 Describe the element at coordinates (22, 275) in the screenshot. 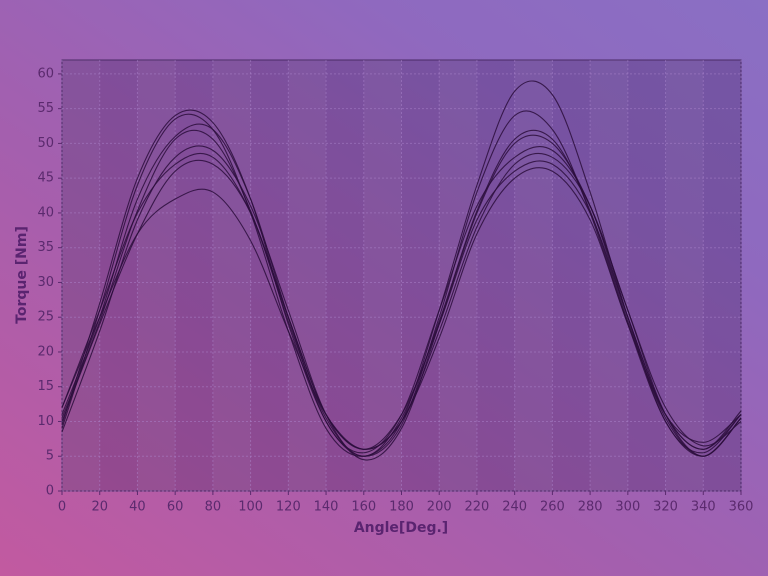

I see `y-axis-label: Torque [Nm]` at that location.